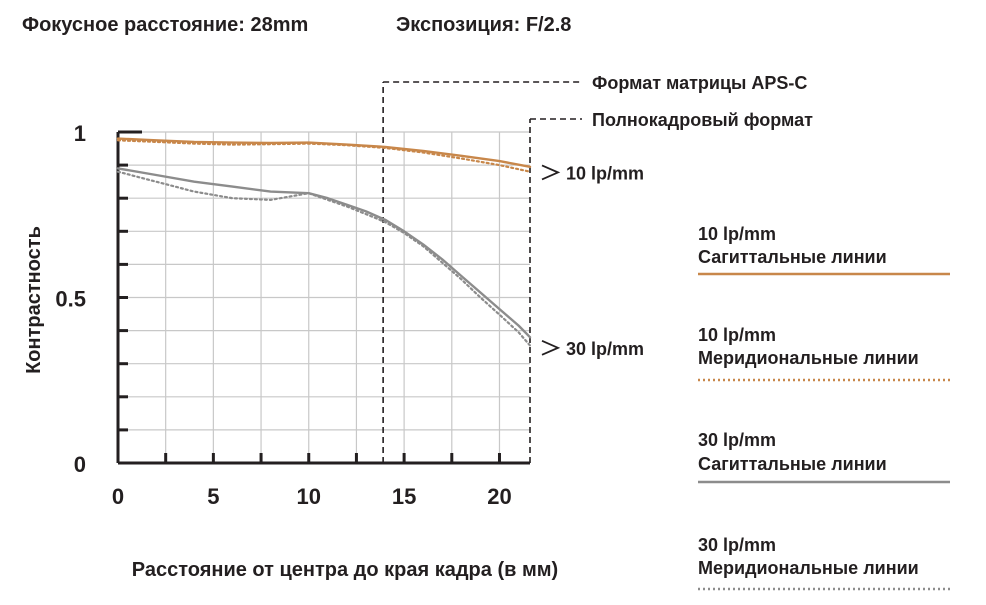  I want to click on x-tick-label: 0, so click(118, 496).